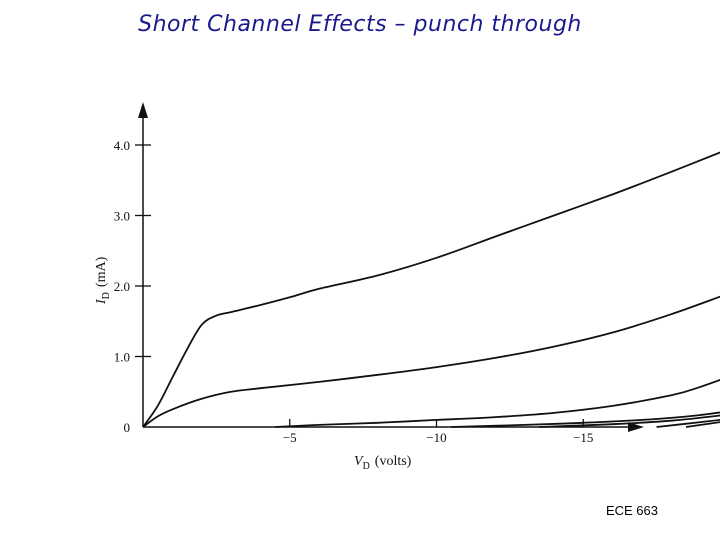  What do you see at coordinates (101, 271) in the screenshot?
I see `y-axis-title-unit: (mA)` at bounding box center [101, 271].